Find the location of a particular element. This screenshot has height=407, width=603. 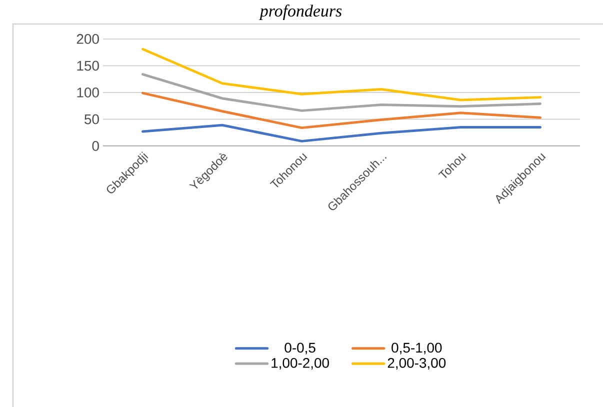

legend-label: 2,00-3,00 is located at coordinates (417, 364).